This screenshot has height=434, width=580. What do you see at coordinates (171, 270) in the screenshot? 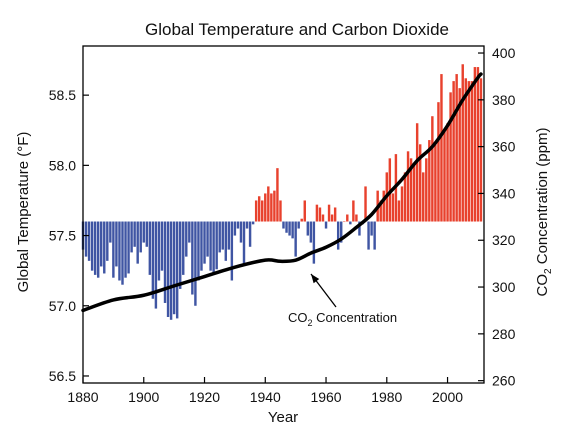
I see `temp-bar-1909` at bounding box center [171, 270].